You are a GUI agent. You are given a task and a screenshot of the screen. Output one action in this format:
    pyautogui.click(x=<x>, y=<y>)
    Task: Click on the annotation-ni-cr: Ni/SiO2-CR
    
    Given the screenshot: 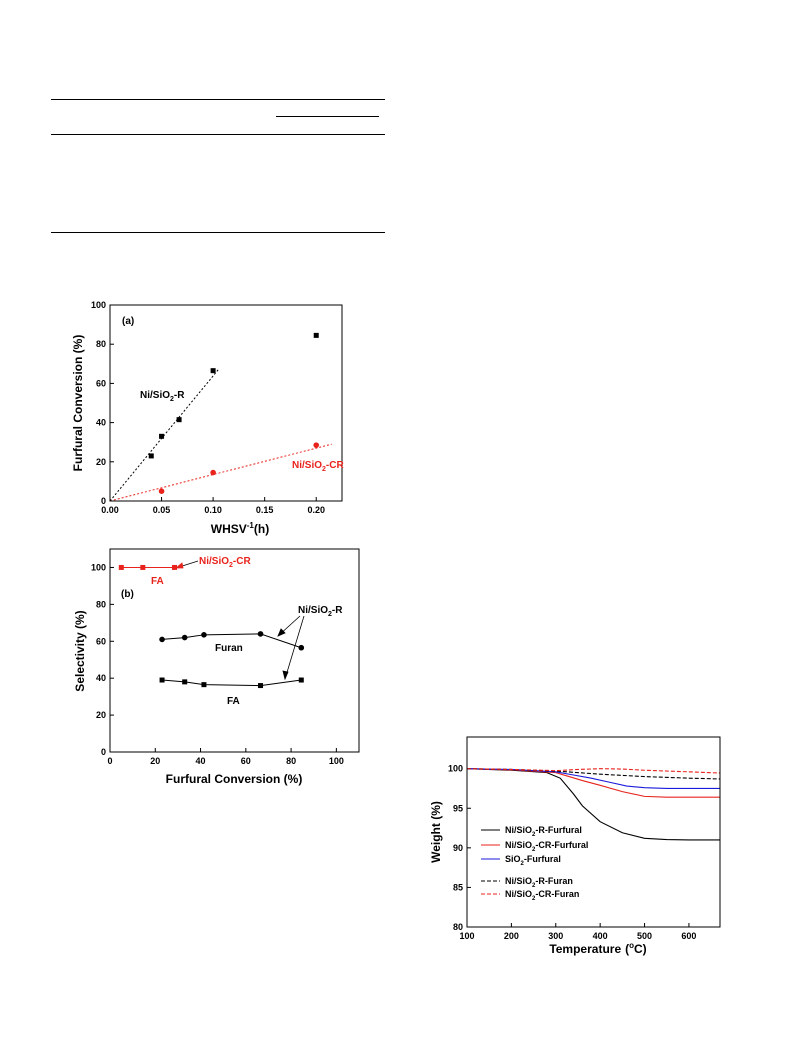 What is the action you would take?
    pyautogui.click(x=225, y=562)
    